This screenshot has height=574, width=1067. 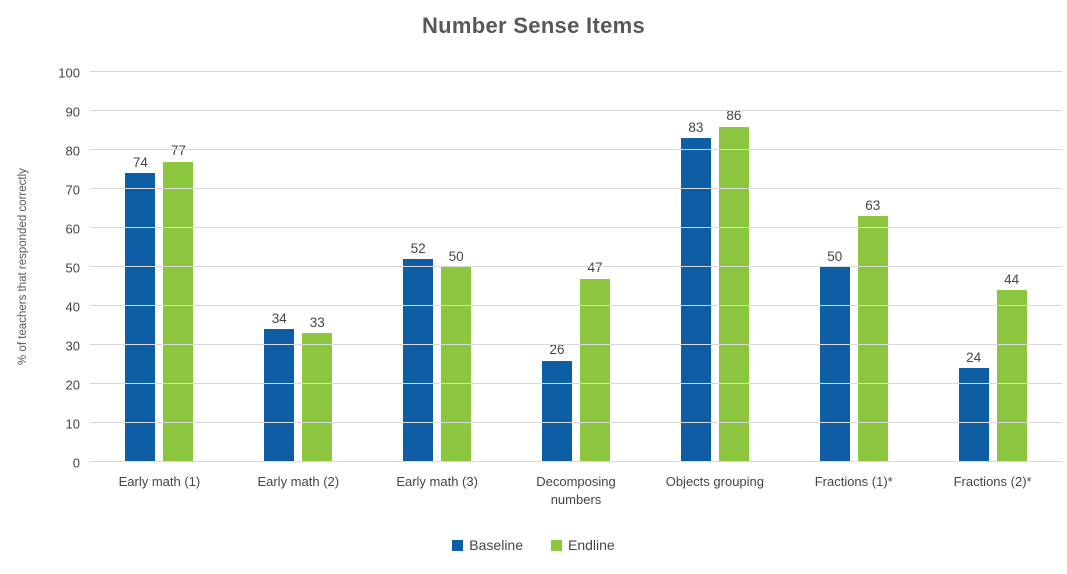 I want to click on x-label-cell: Fractions (1)*, so click(x=853, y=491).